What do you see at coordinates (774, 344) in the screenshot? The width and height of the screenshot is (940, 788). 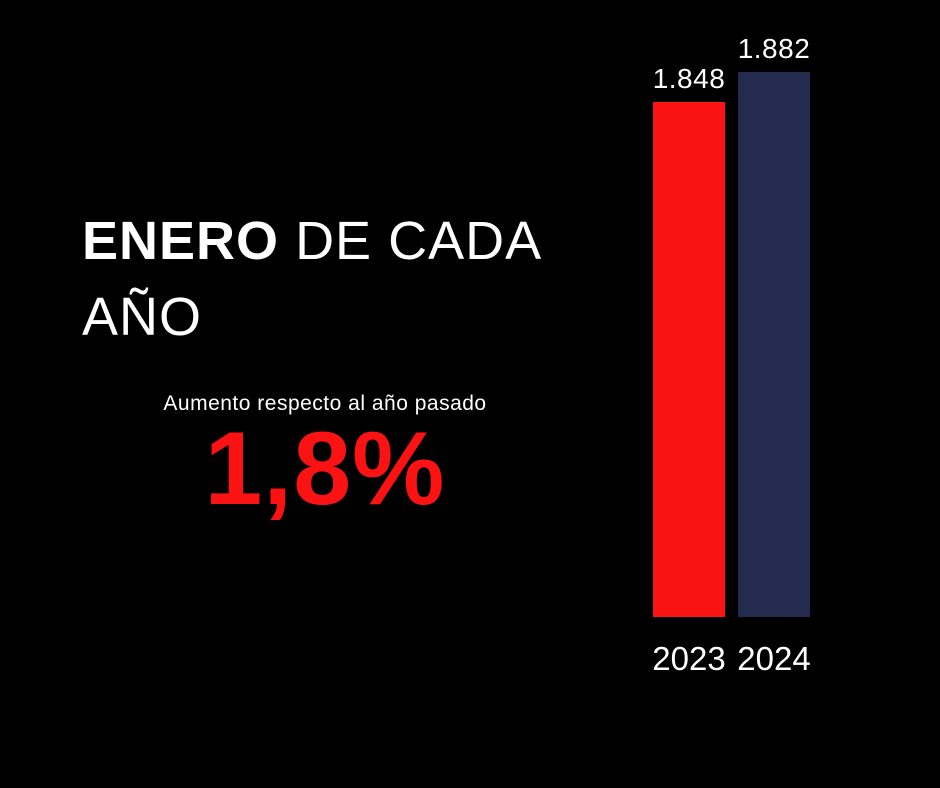 I see `bar-2024` at bounding box center [774, 344].